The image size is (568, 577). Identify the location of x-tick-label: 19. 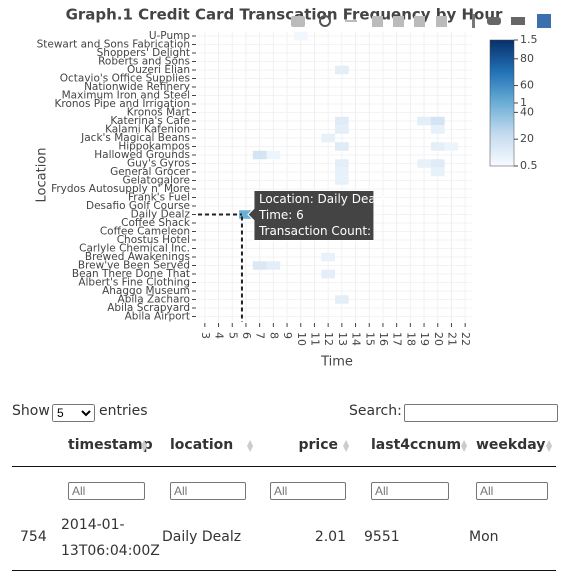
(424, 339).